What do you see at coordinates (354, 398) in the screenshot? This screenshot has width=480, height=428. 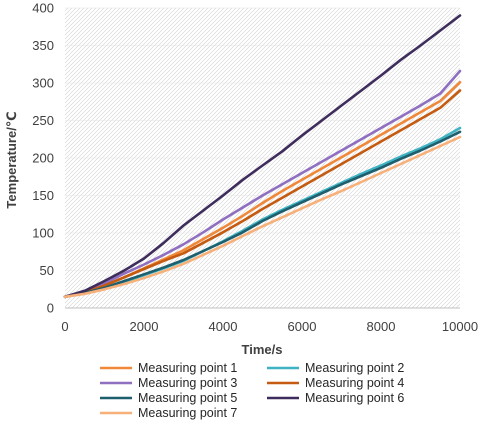 I see `legend-label: Measuring point 6` at bounding box center [354, 398].